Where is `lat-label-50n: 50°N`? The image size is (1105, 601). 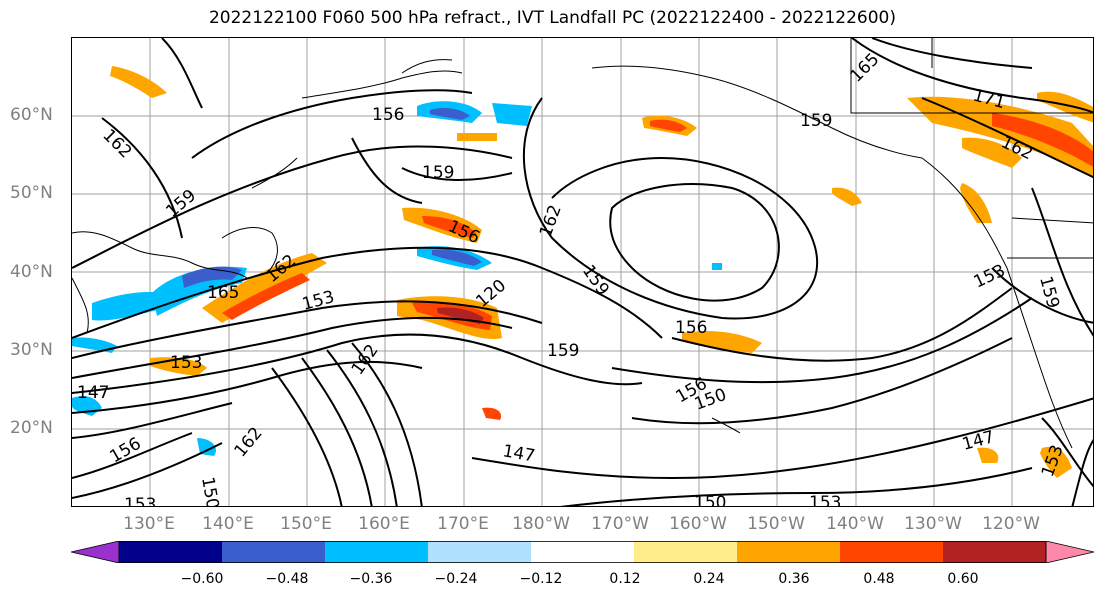
lat-label-50n: 50°N is located at coordinates (31, 193).